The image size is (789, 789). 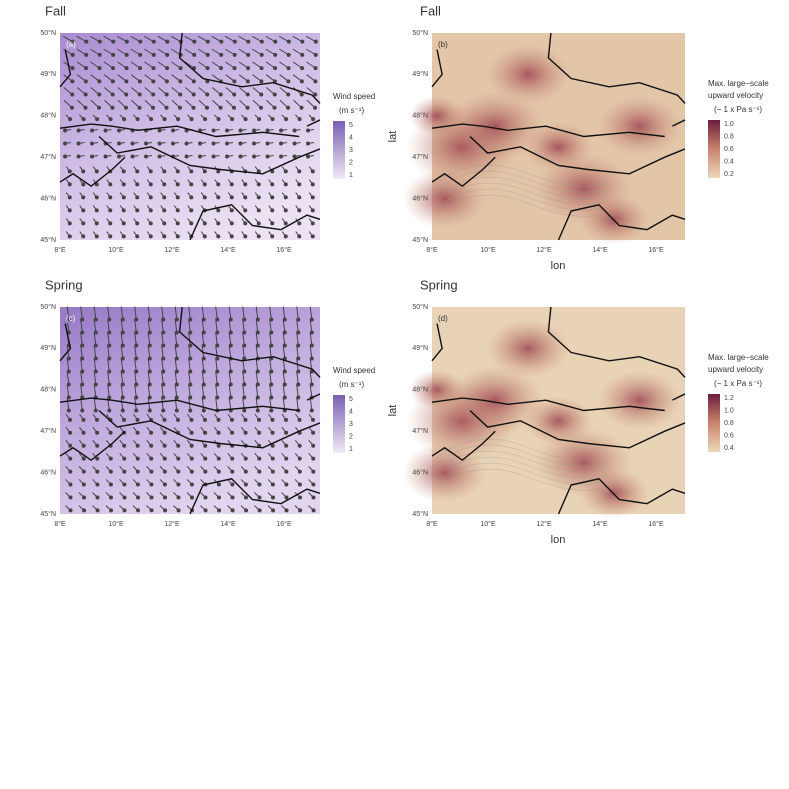 I want to click on legend-tick-label: 2, so click(x=351, y=436).